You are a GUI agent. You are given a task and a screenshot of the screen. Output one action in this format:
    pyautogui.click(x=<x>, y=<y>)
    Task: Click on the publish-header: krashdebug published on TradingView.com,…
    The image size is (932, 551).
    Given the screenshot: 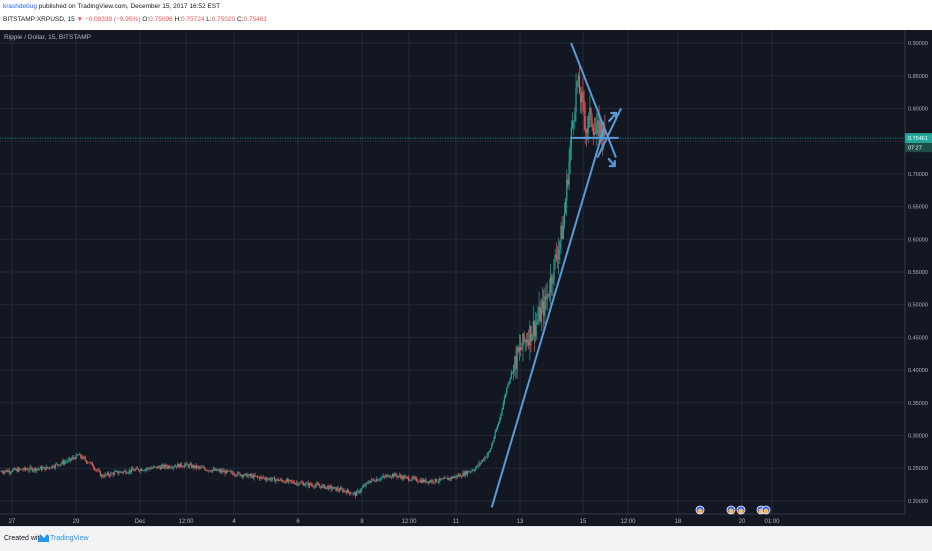 What is the action you would take?
    pyautogui.click(x=466, y=15)
    